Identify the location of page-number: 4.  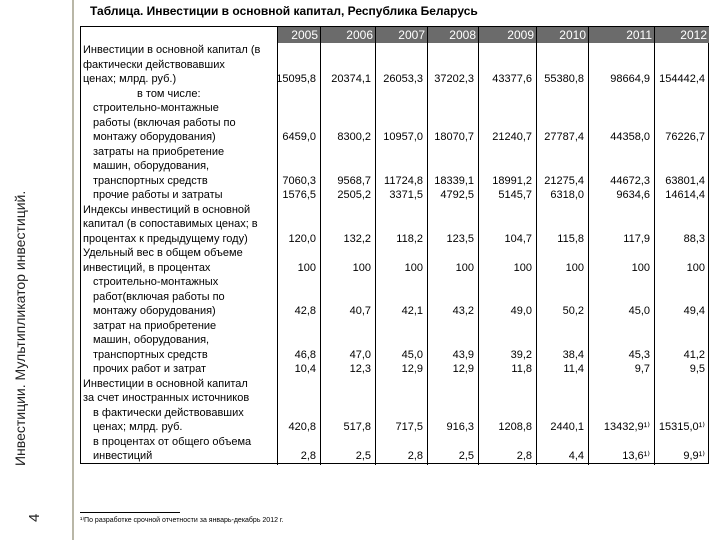
(34, 517).